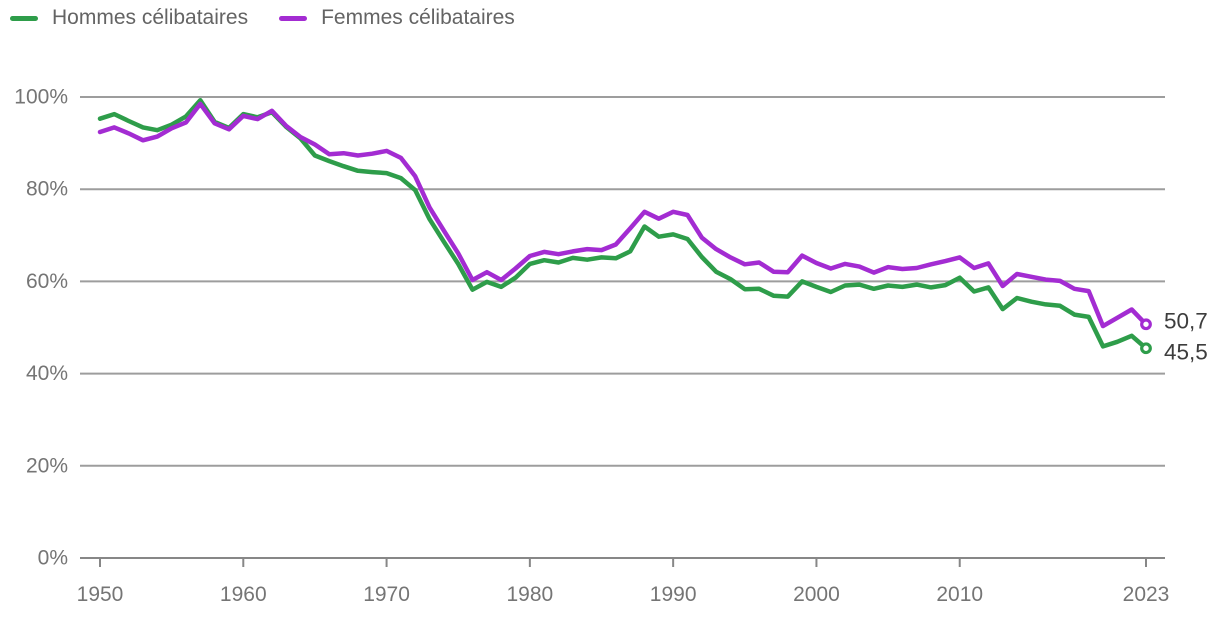 The height and width of the screenshot is (620, 1220). I want to click on legend-swatch-green-icon, so click(24, 18).